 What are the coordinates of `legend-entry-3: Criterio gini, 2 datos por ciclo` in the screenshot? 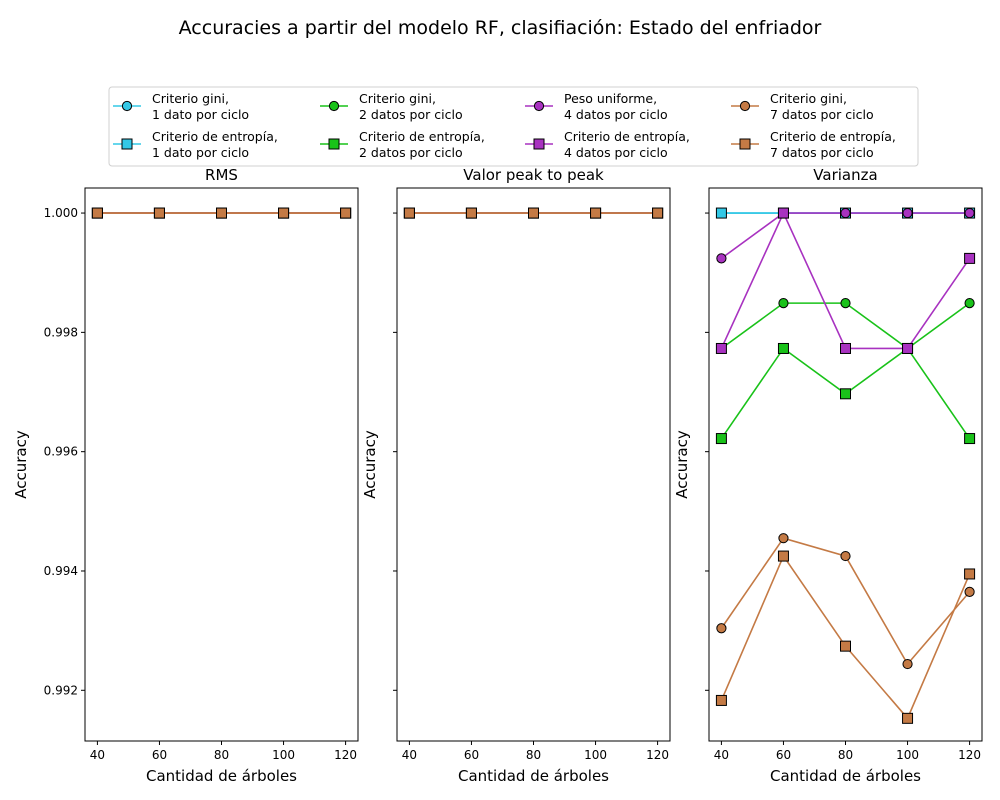 It's located at (391, 106).